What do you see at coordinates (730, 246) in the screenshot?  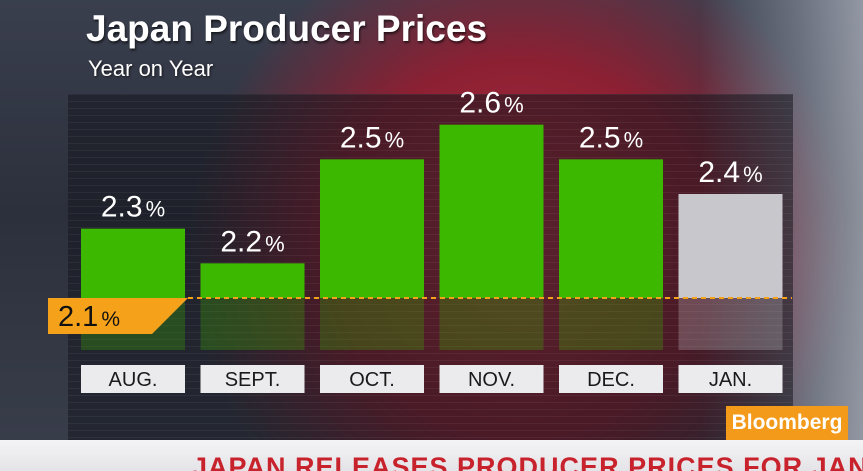 I see `bar-jan` at bounding box center [730, 246].